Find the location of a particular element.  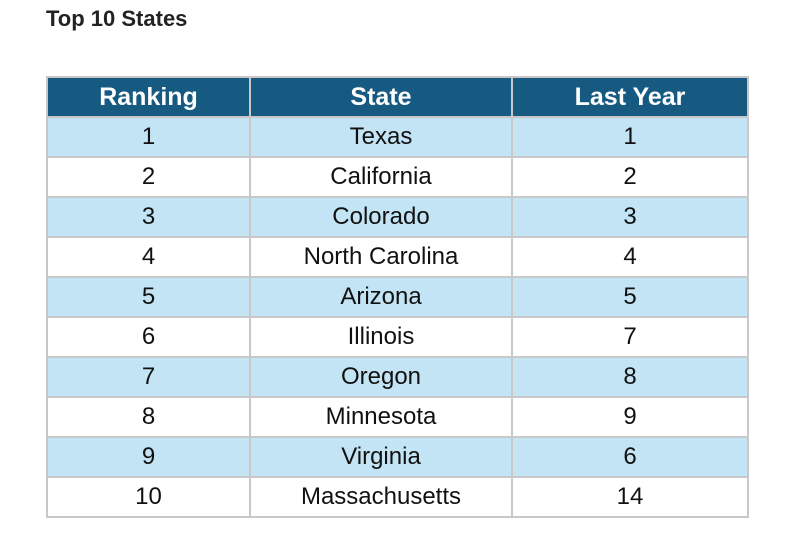

table-row: 7 Oregon 8 is located at coordinates (397, 377).